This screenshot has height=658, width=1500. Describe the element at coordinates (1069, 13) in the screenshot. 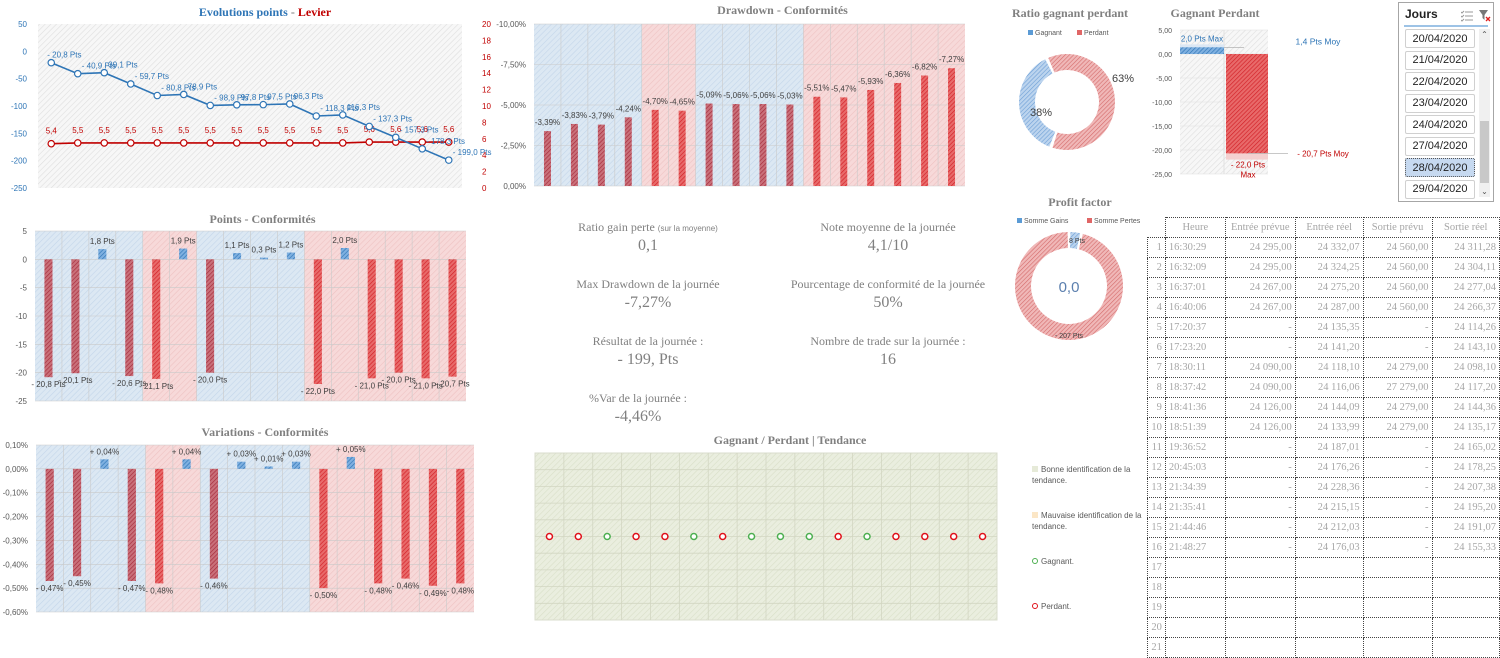

I see `ratio-chart-title: Ratio gagnant perdant` at that location.